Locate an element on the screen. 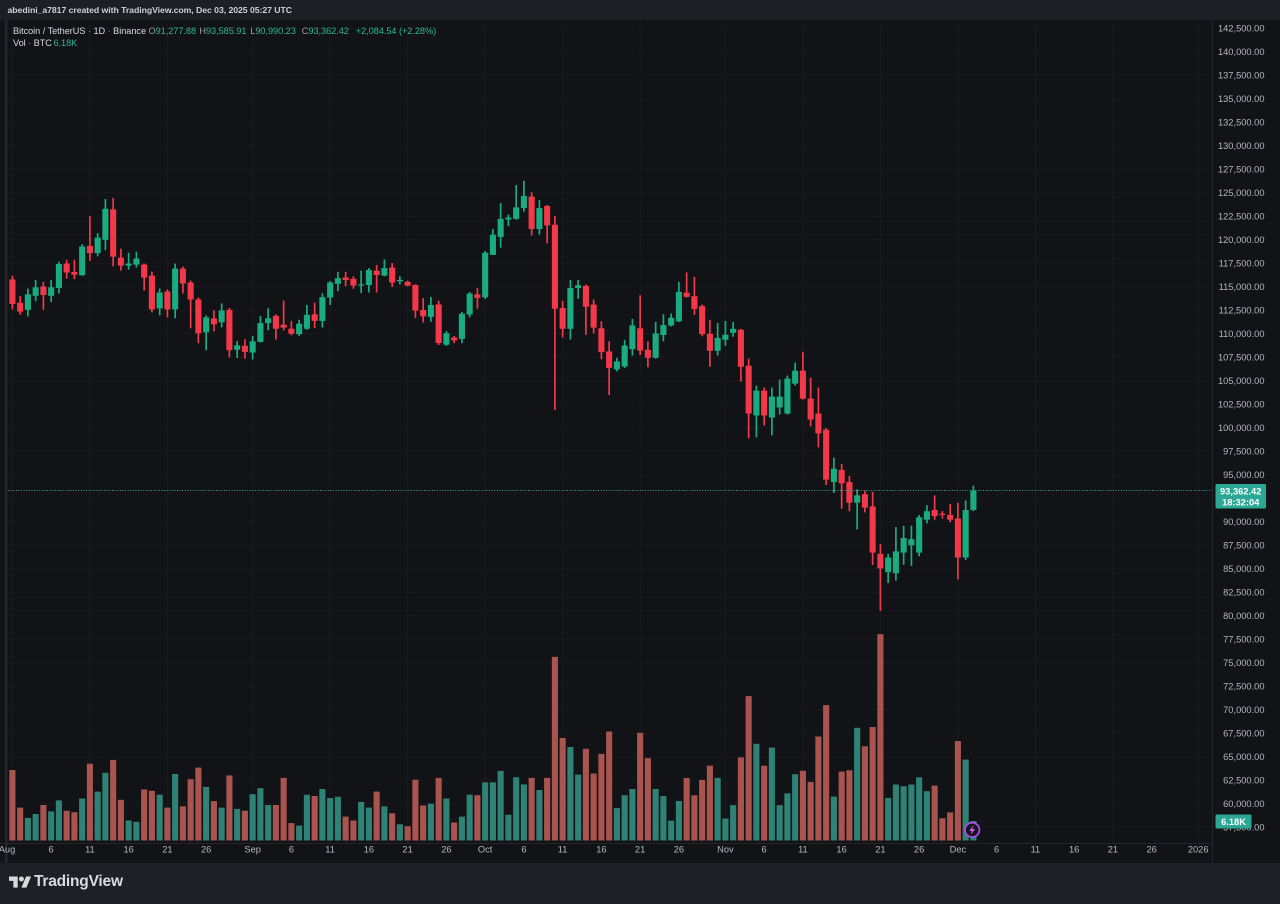 Image resolution: width=1280 pixels, height=904 pixels. svg-text: 132,500.00 is located at coordinates (1241, 123).